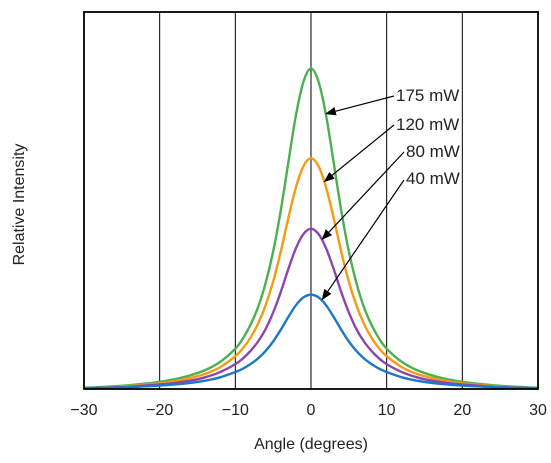 This screenshot has width=551, height=463. Describe the element at coordinates (311, 444) in the screenshot. I see `x-axis-label: Angle (degrees)` at that location.